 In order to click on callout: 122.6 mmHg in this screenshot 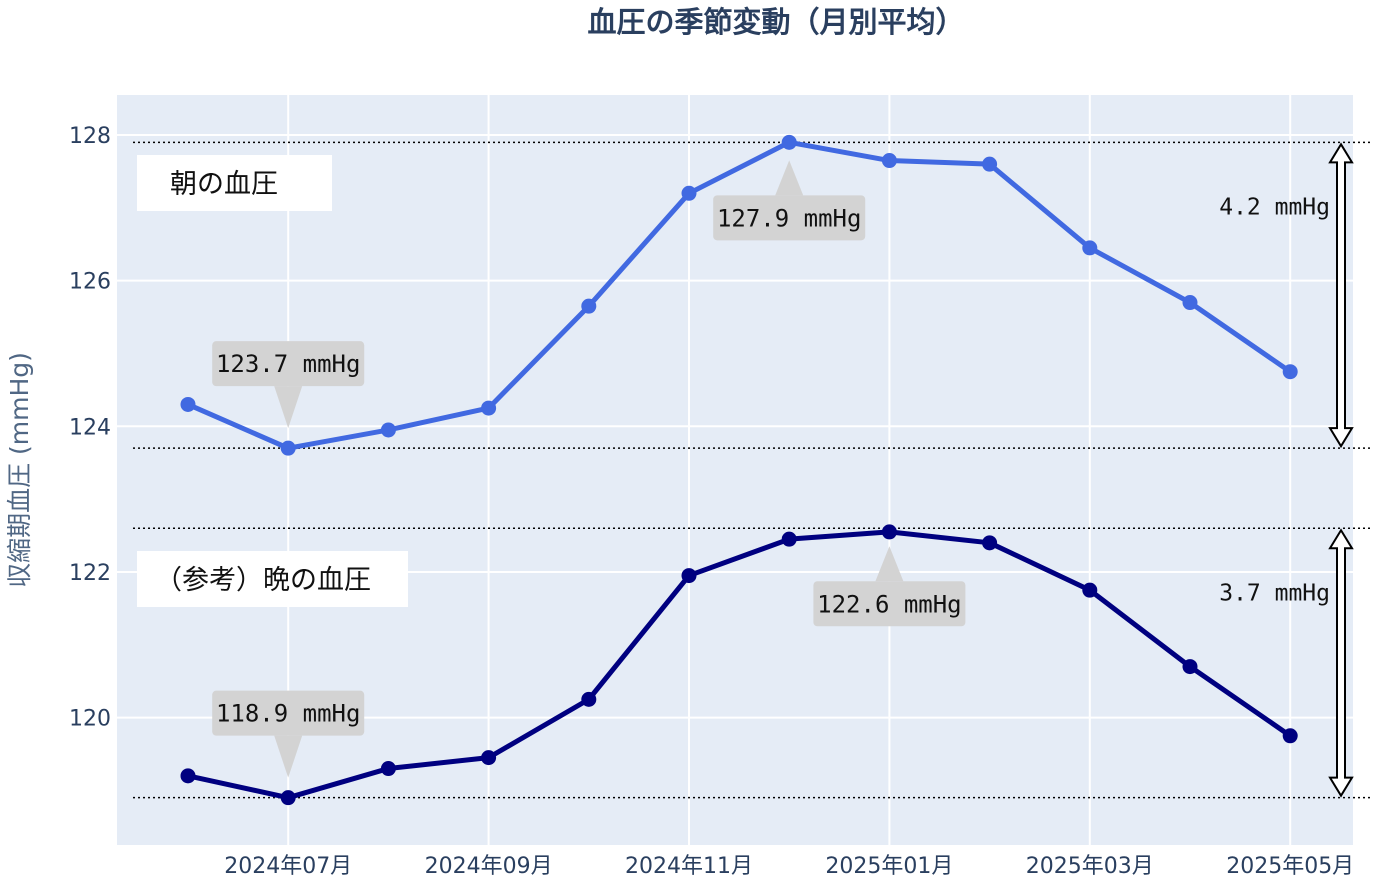, I will do `click(889, 586)`.